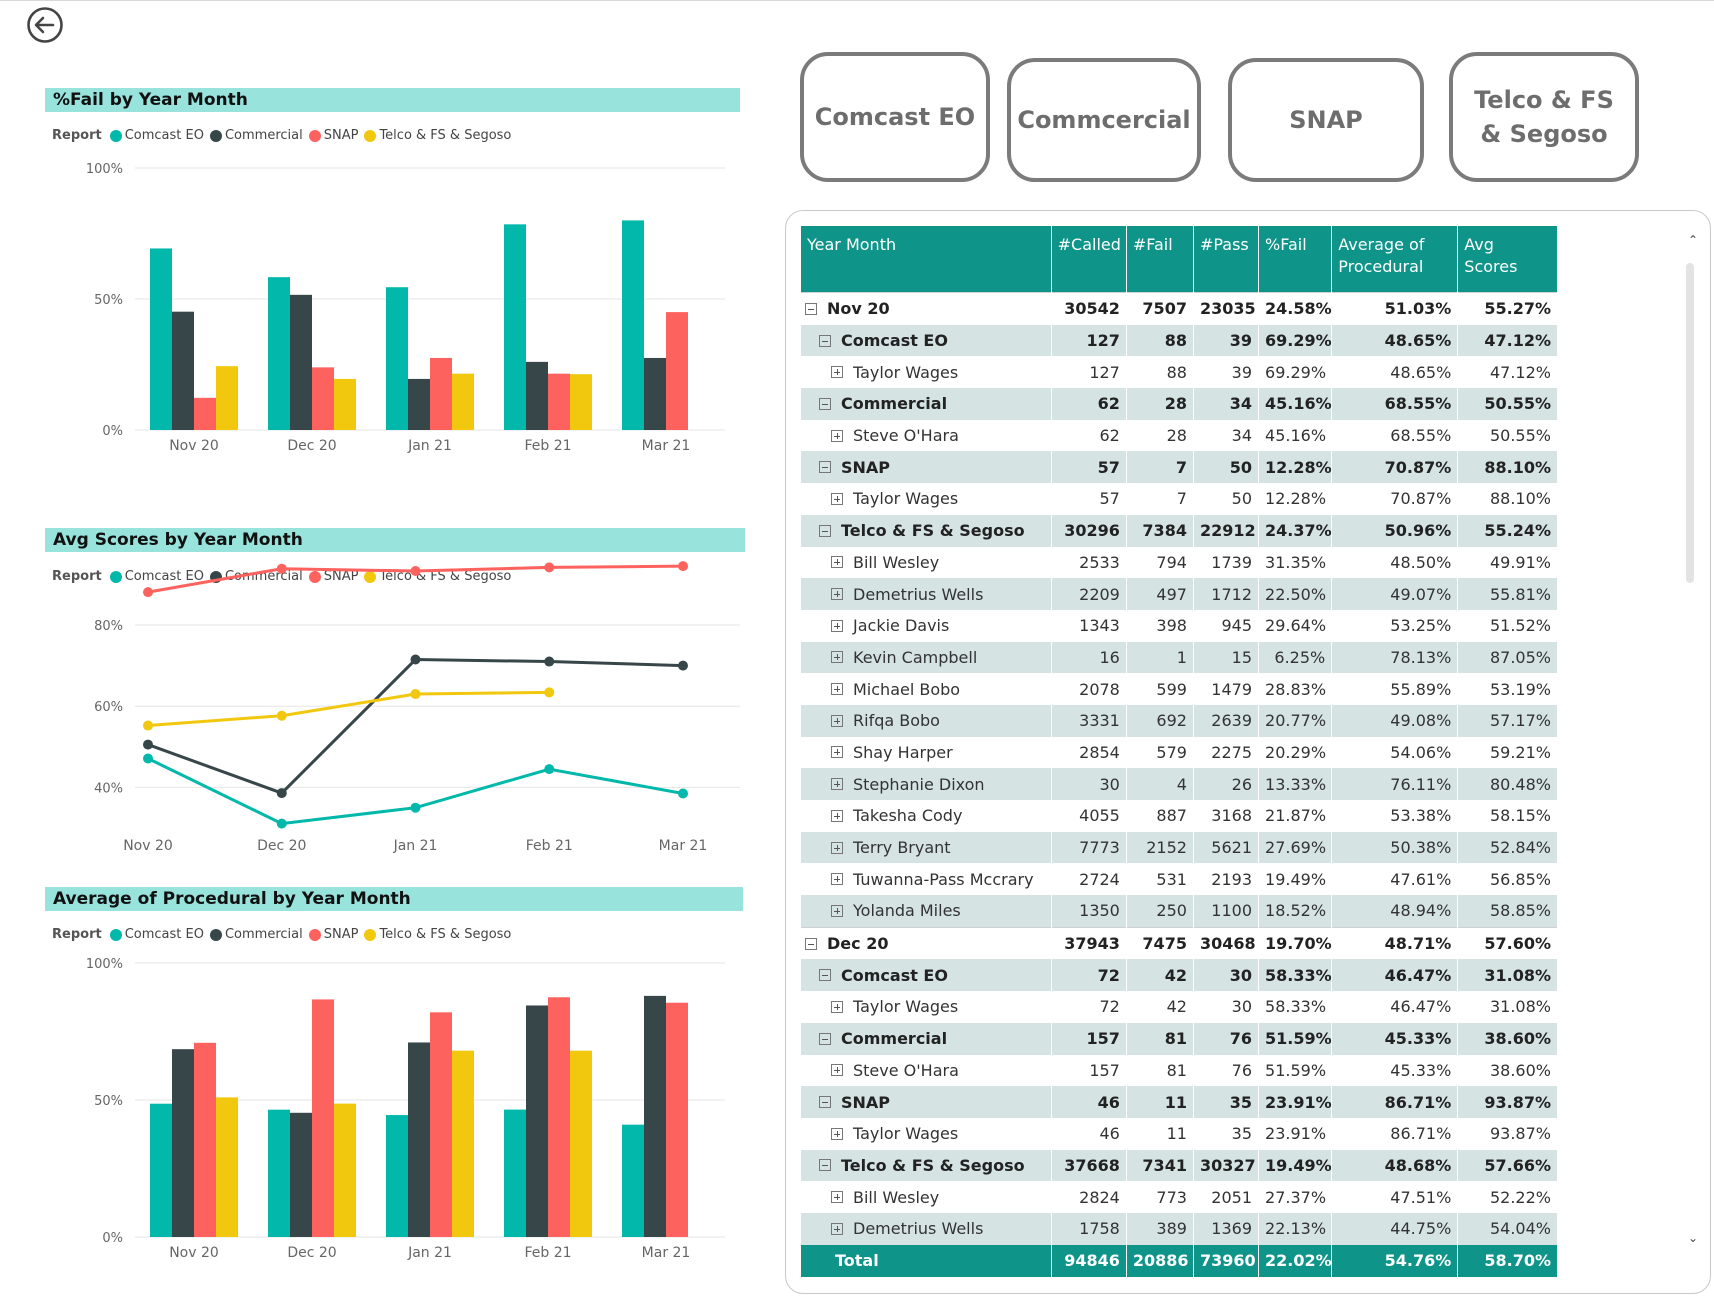 The height and width of the screenshot is (1299, 1714). I want to click on matrix-row: Taylor Wages 127 88 39 69.29% 48.65% 47.12%, so click(1179, 372).